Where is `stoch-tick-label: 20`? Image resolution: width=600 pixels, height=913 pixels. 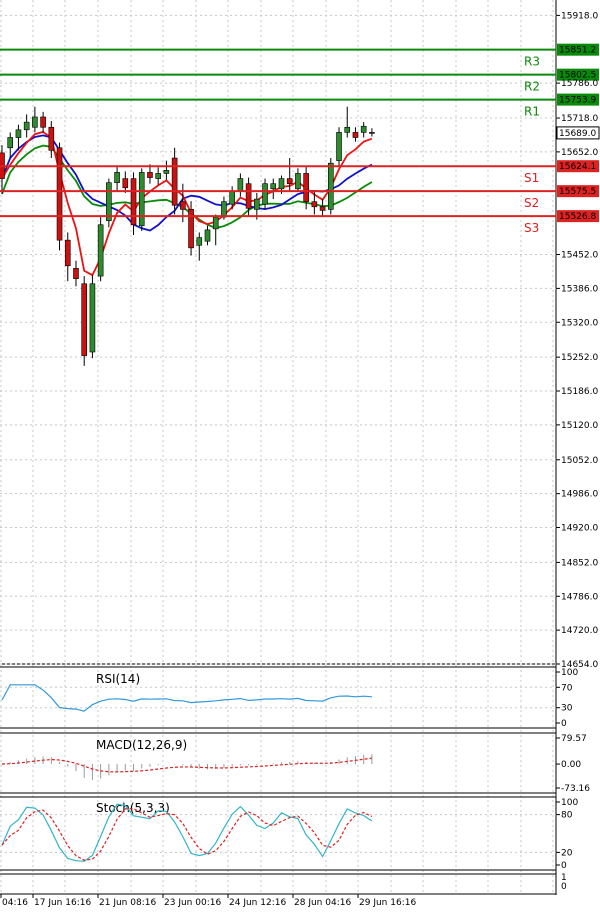 stoch-tick-label: 20 is located at coordinates (567, 853).